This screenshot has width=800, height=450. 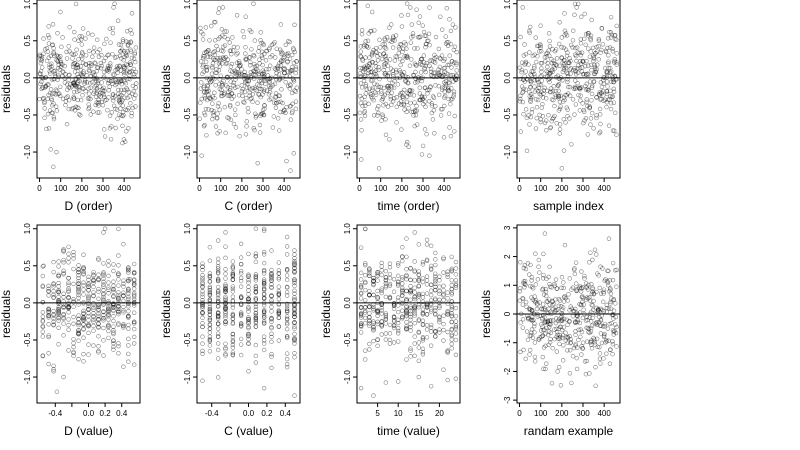 What do you see at coordinates (507, 152) in the screenshot?
I see `y-tick-label: -1.0` at bounding box center [507, 152].